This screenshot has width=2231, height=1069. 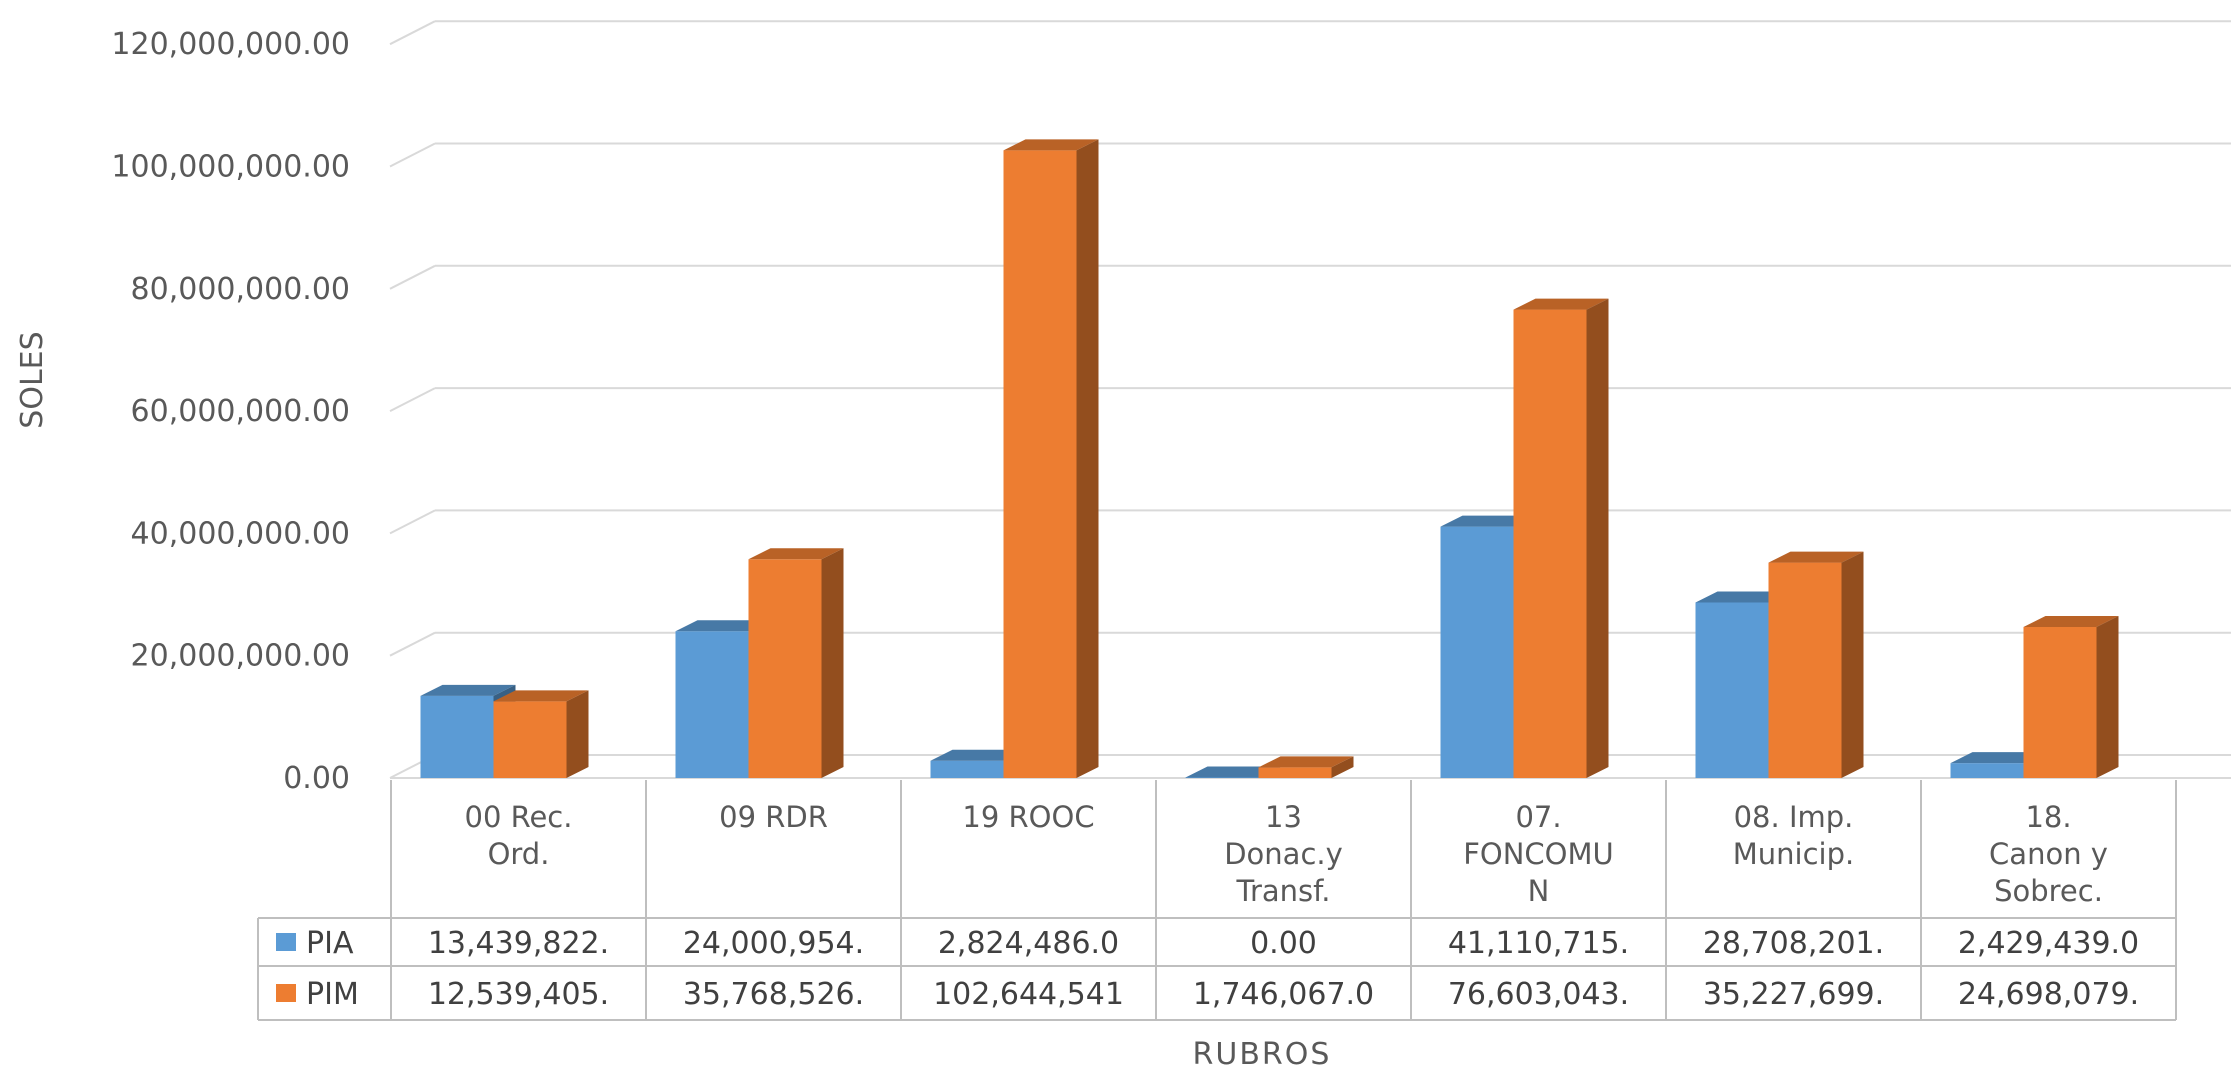 I want to click on legend-swatch-pia, so click(x=286, y=942).